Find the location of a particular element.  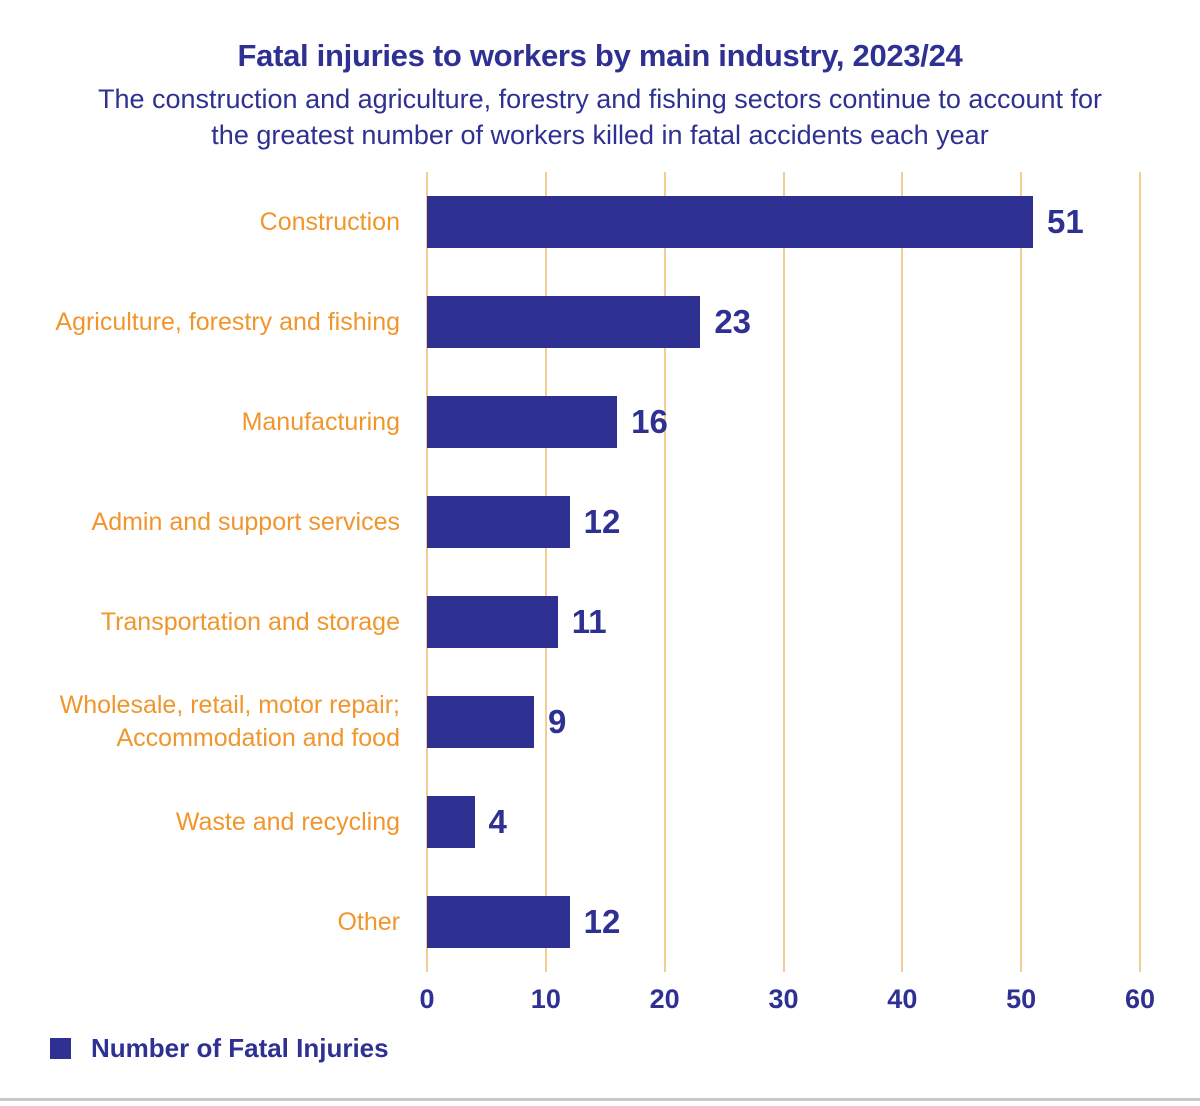

bar-track: 4 is located at coordinates (783, 821).